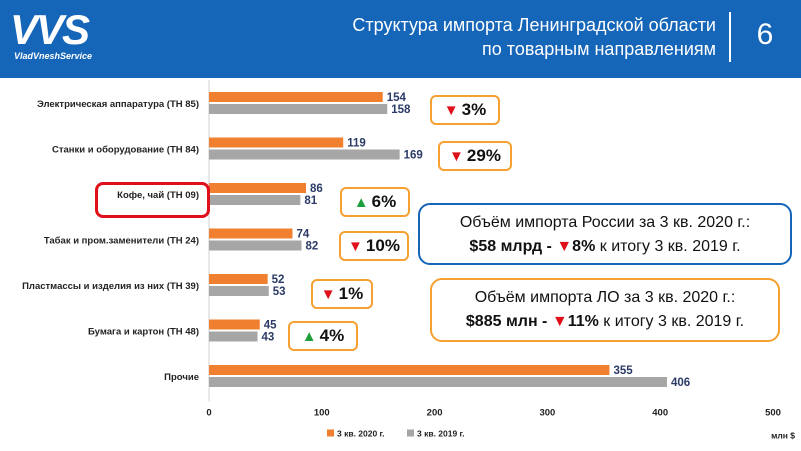 Image resolution: width=801 pixels, height=451 pixels. Describe the element at coordinates (483, 155) in the screenshot. I see `change-value: 29%` at that location.